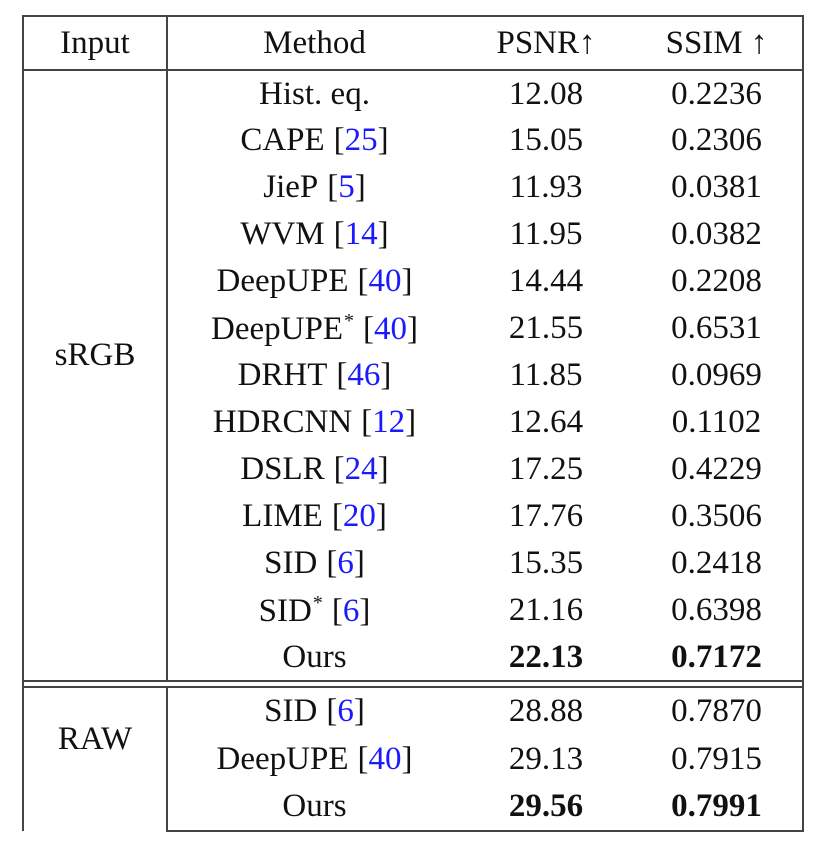  I want to click on method-cell: LIME [20], so click(314, 516).